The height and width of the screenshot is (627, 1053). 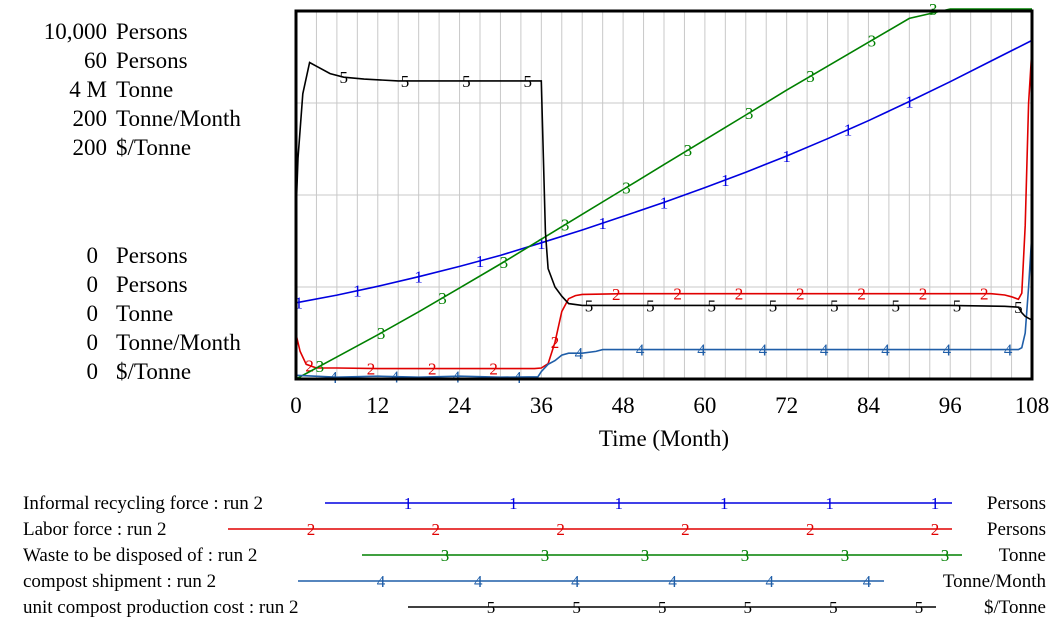 What do you see at coordinates (950, 405) in the screenshot?
I see `x-tick-label: 96` at bounding box center [950, 405].